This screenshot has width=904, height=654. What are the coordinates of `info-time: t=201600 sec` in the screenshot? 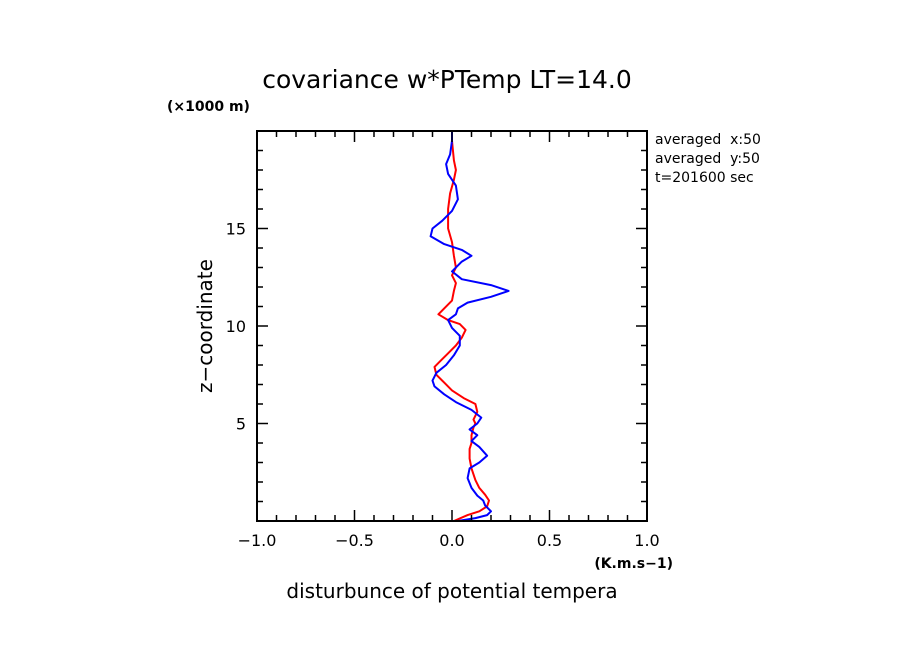 It's located at (704, 178).